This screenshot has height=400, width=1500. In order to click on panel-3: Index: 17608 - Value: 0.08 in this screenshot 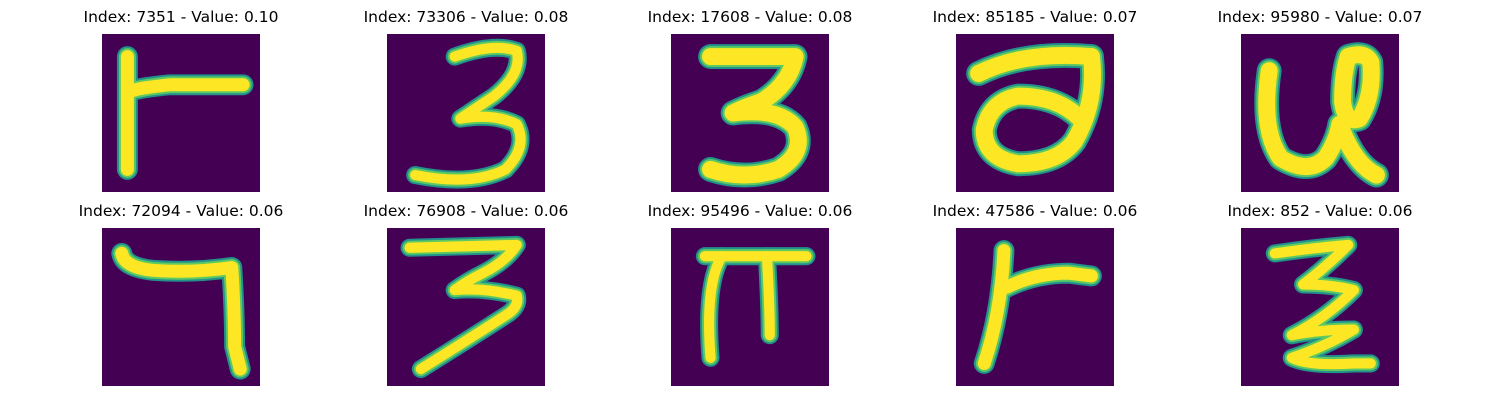, I will do `click(750, 100)`.